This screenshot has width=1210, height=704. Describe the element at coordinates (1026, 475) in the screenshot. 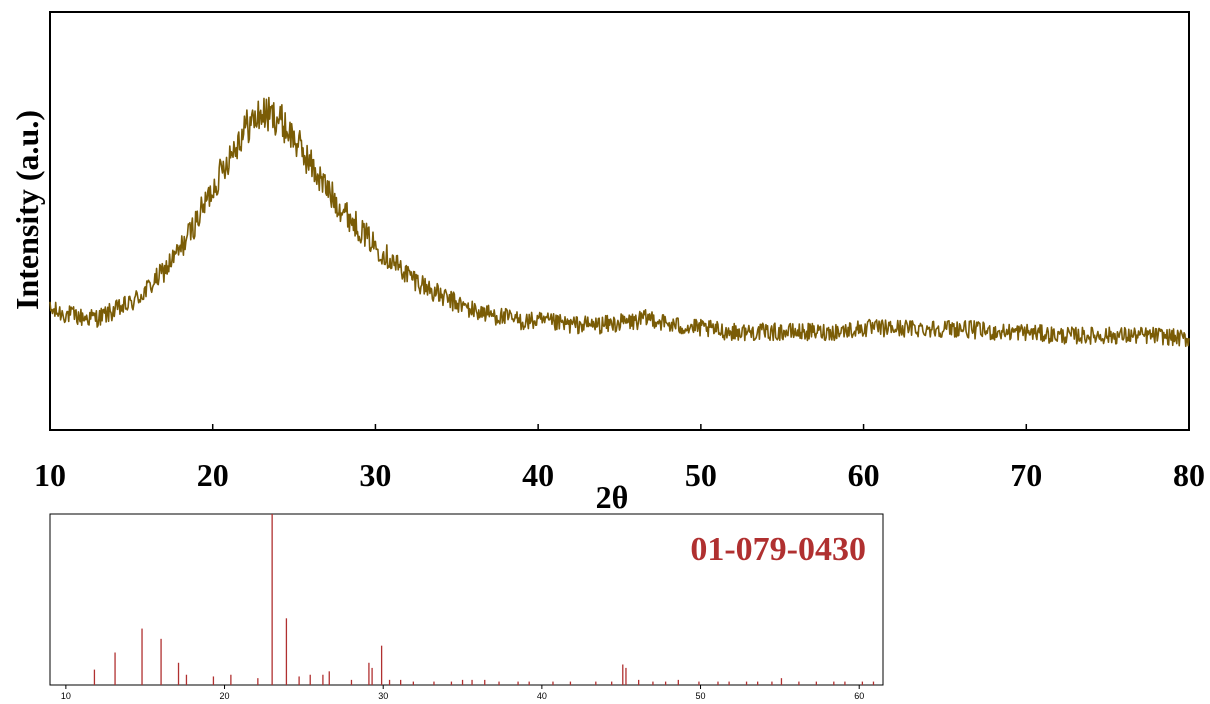

I see `main-x-tick-label: 70` at that location.